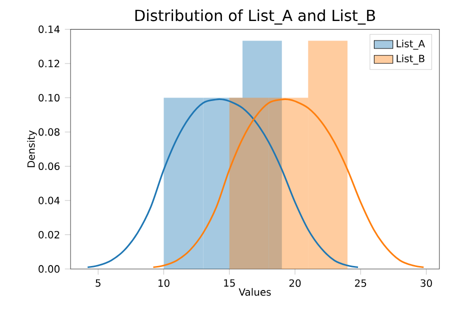 Image resolution: width=474 pixels, height=322 pixels. Describe the element at coordinates (49, 29) in the screenshot. I see `y-tick-label: 0.14` at that location.